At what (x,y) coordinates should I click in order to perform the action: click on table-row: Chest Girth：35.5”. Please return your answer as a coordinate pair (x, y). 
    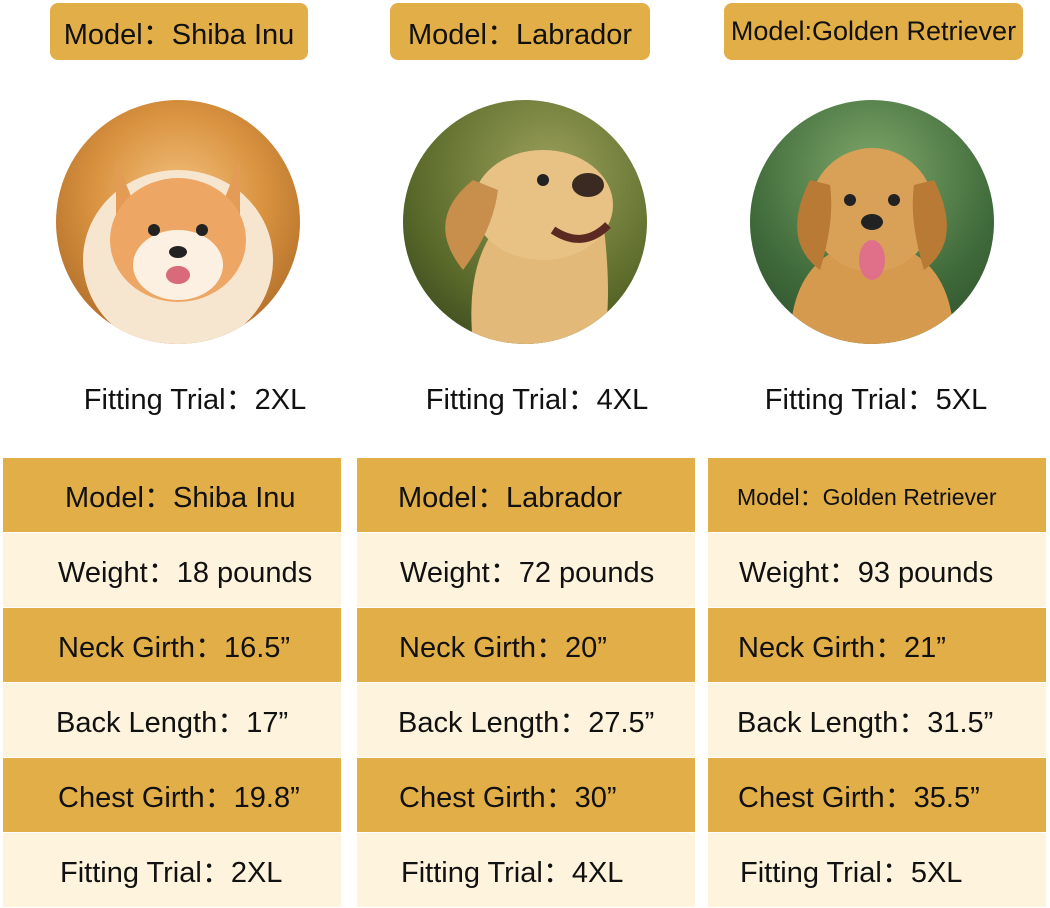
    Looking at the image, I should click on (877, 795).